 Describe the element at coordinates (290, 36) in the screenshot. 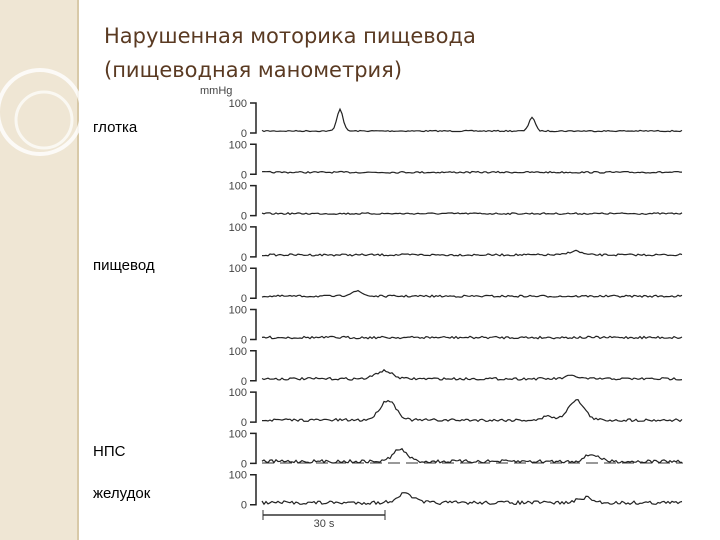

I see `title-line: Нарушенная моторика пищевода` at that location.